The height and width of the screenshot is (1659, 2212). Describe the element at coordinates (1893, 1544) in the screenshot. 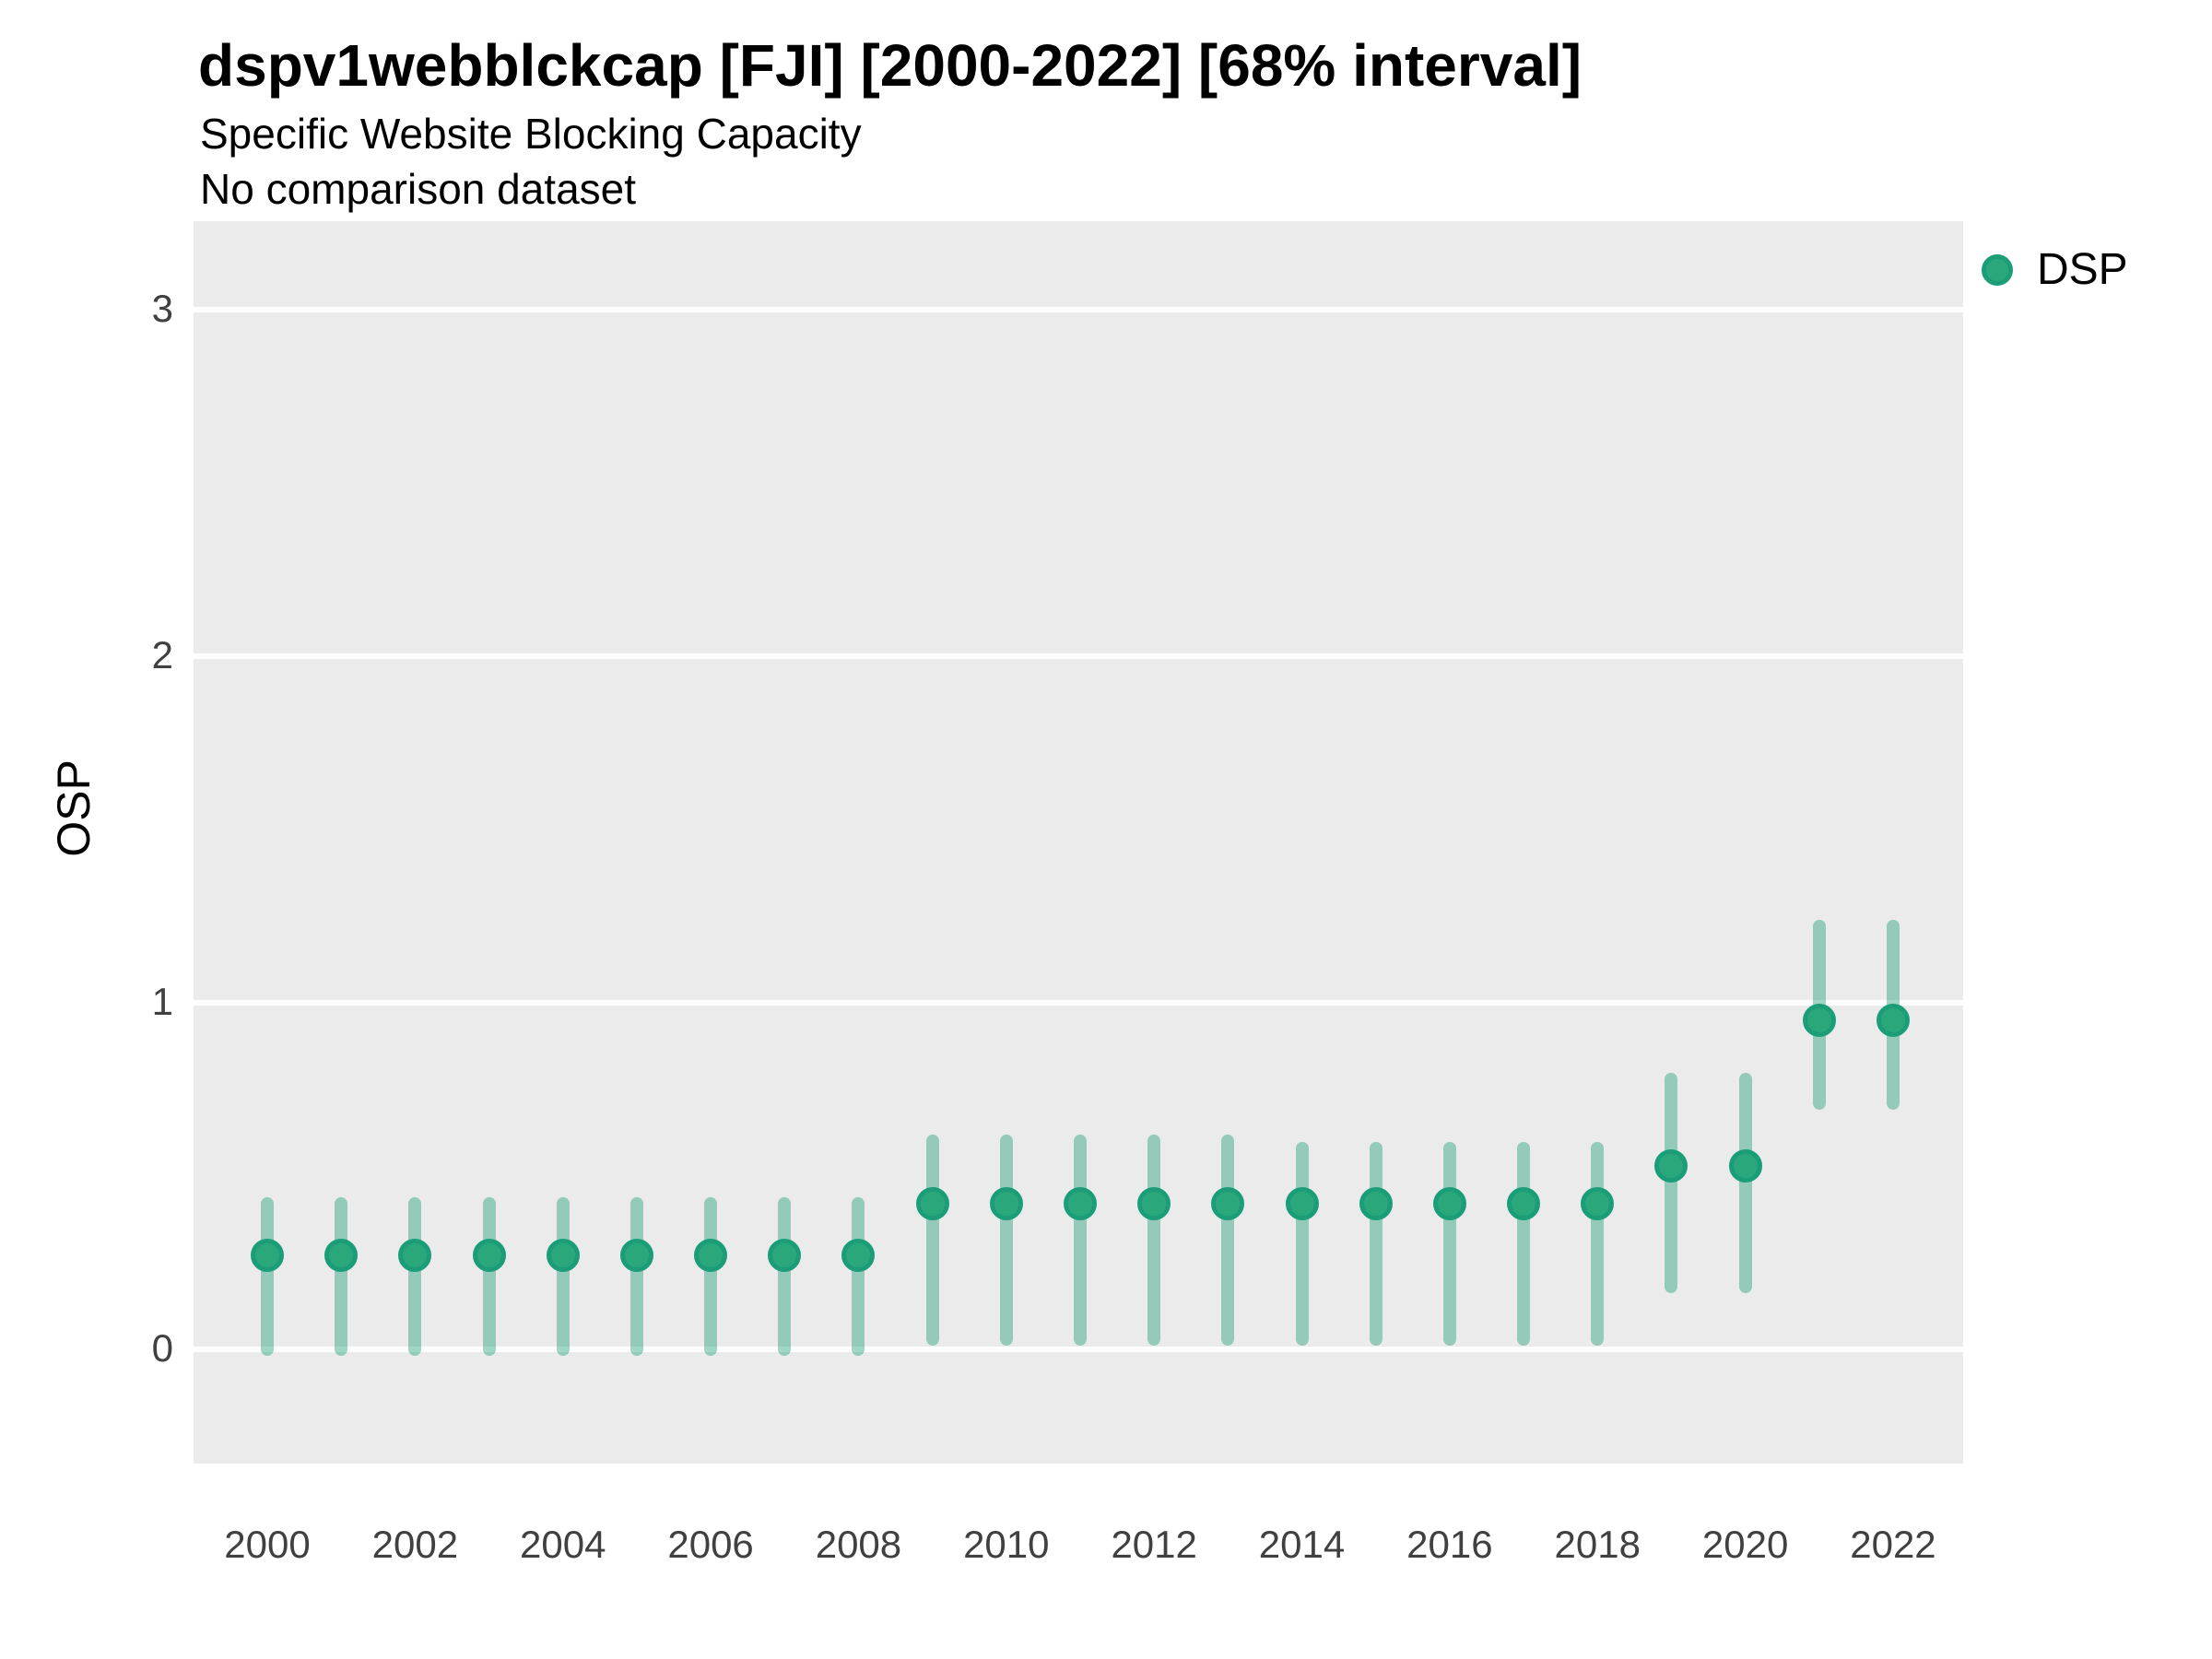

I see `x-tick-label-2022: 2022` at that location.